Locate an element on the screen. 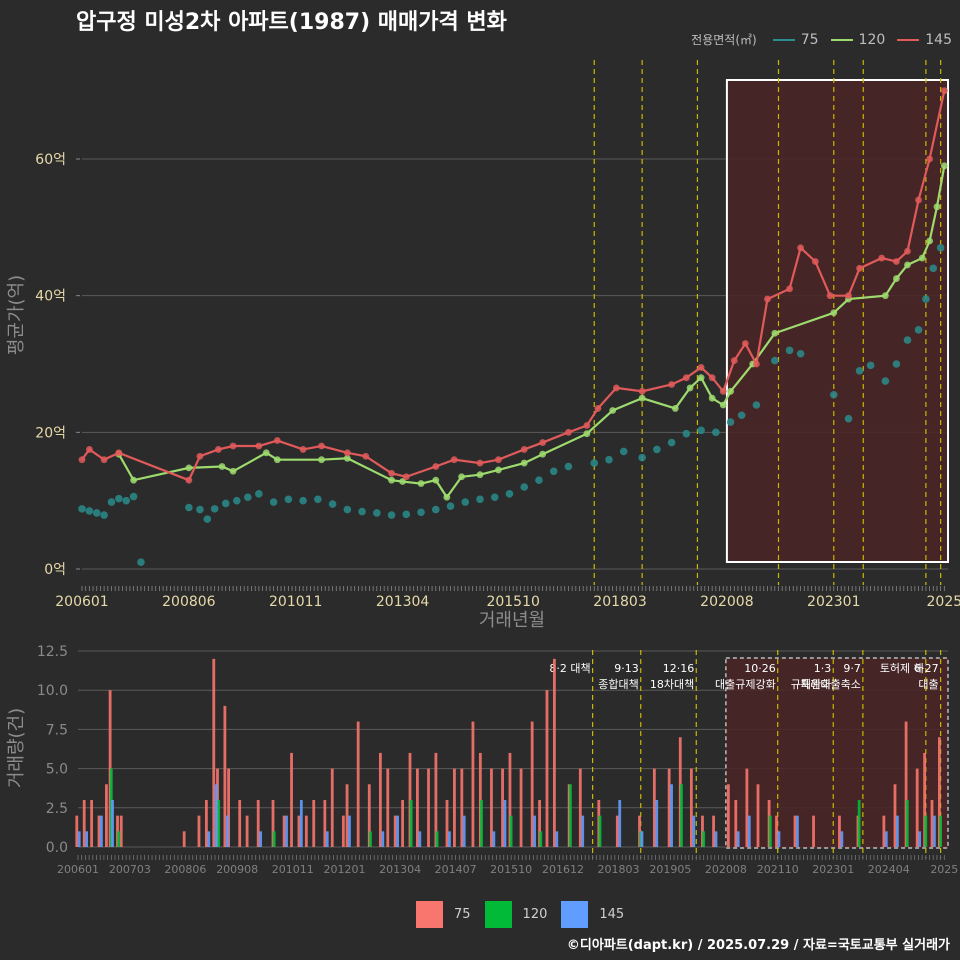 This screenshot has width=960, height=960. y-tick-label: 5.0 is located at coordinates (57, 770).